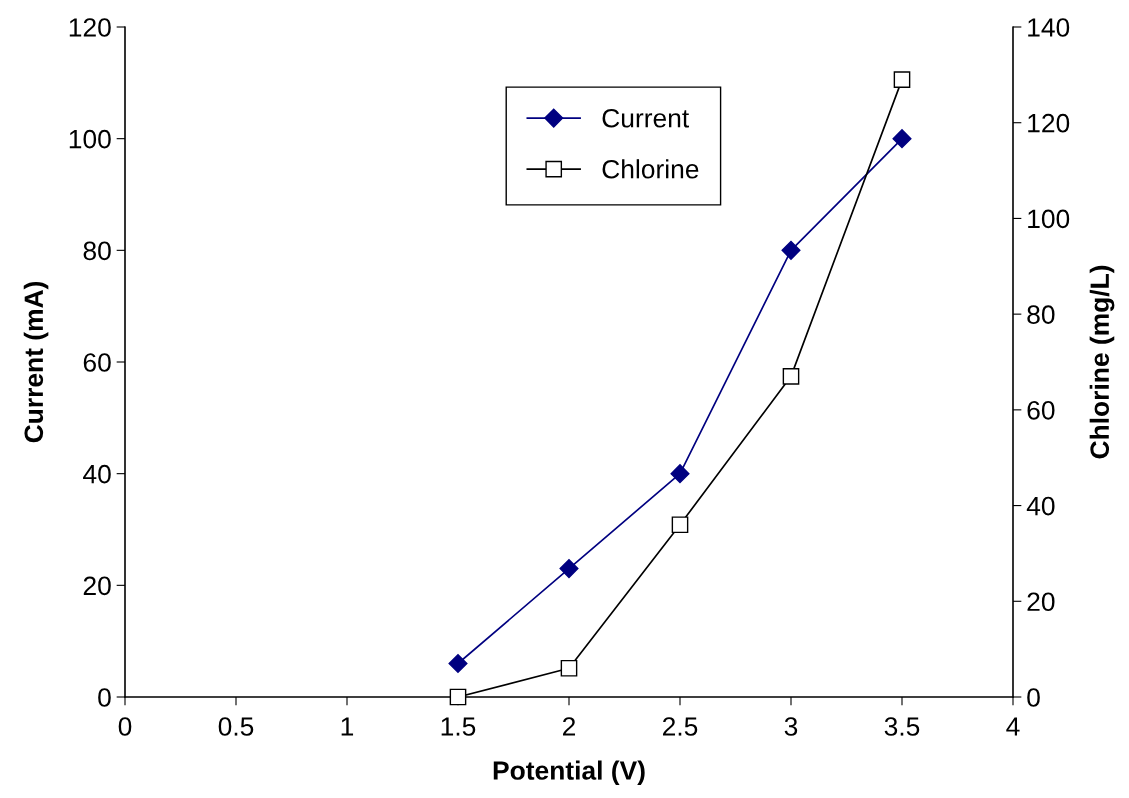 The height and width of the screenshot is (798, 1129). What do you see at coordinates (1049, 219) in the screenshot?
I see `y2-tick-label: 100` at bounding box center [1049, 219].